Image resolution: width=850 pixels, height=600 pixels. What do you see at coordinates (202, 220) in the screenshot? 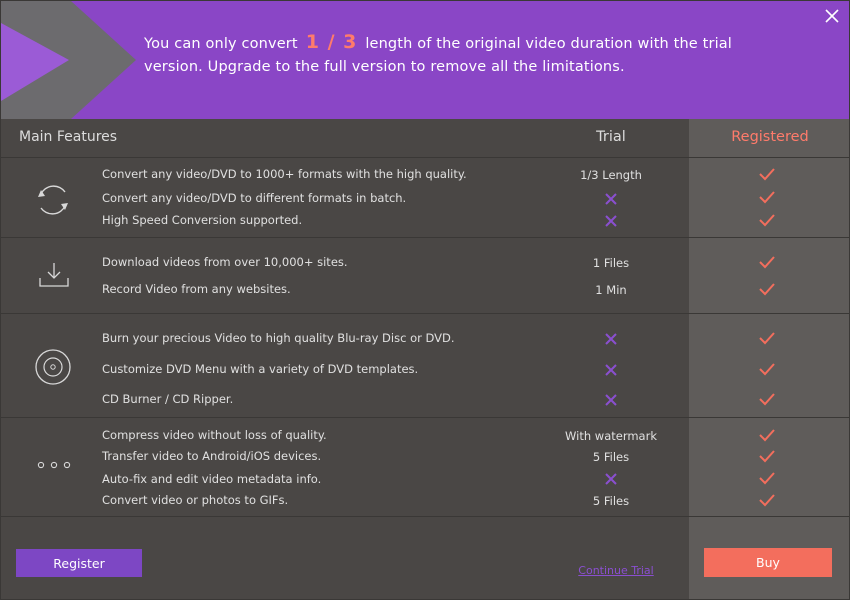
I see `feature-label: High Speed Conversion supported.` at bounding box center [202, 220].